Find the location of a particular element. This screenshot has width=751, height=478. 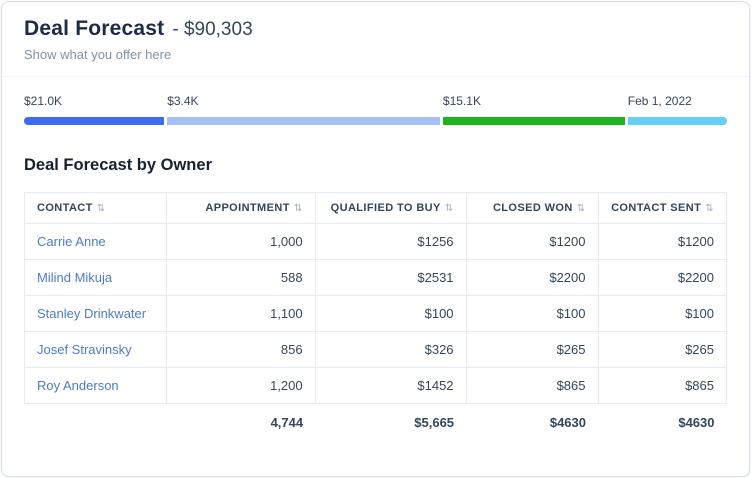

forecast-progress-bar is located at coordinates (375, 121).